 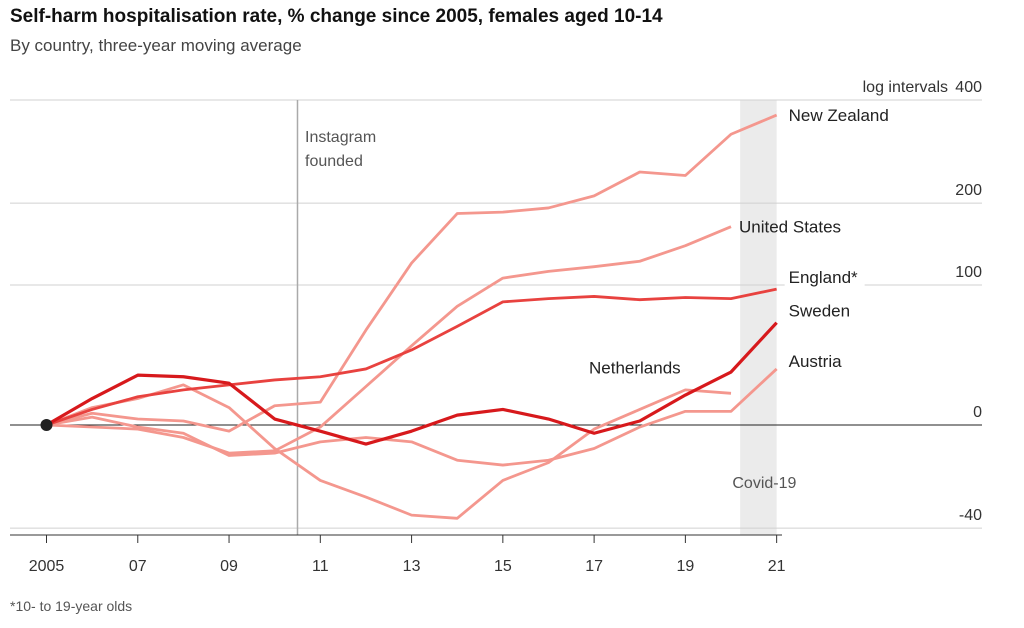 What do you see at coordinates (412, 566) in the screenshot?
I see `x-tick-label: 13` at bounding box center [412, 566].